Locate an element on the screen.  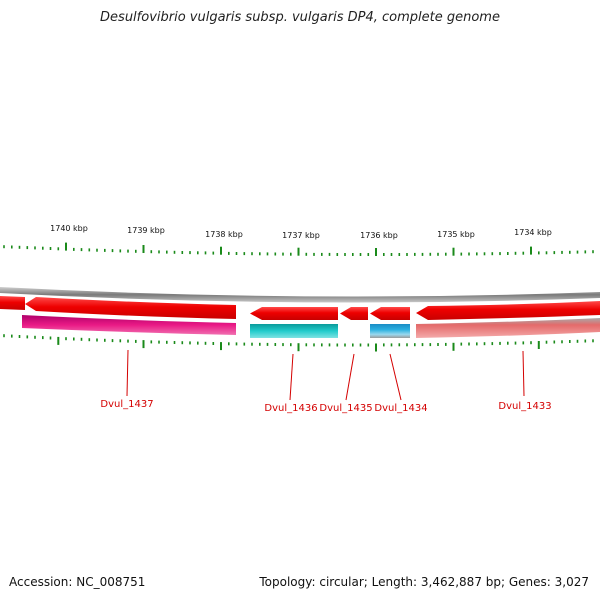
feature-bands is located at coordinates (311, 326).